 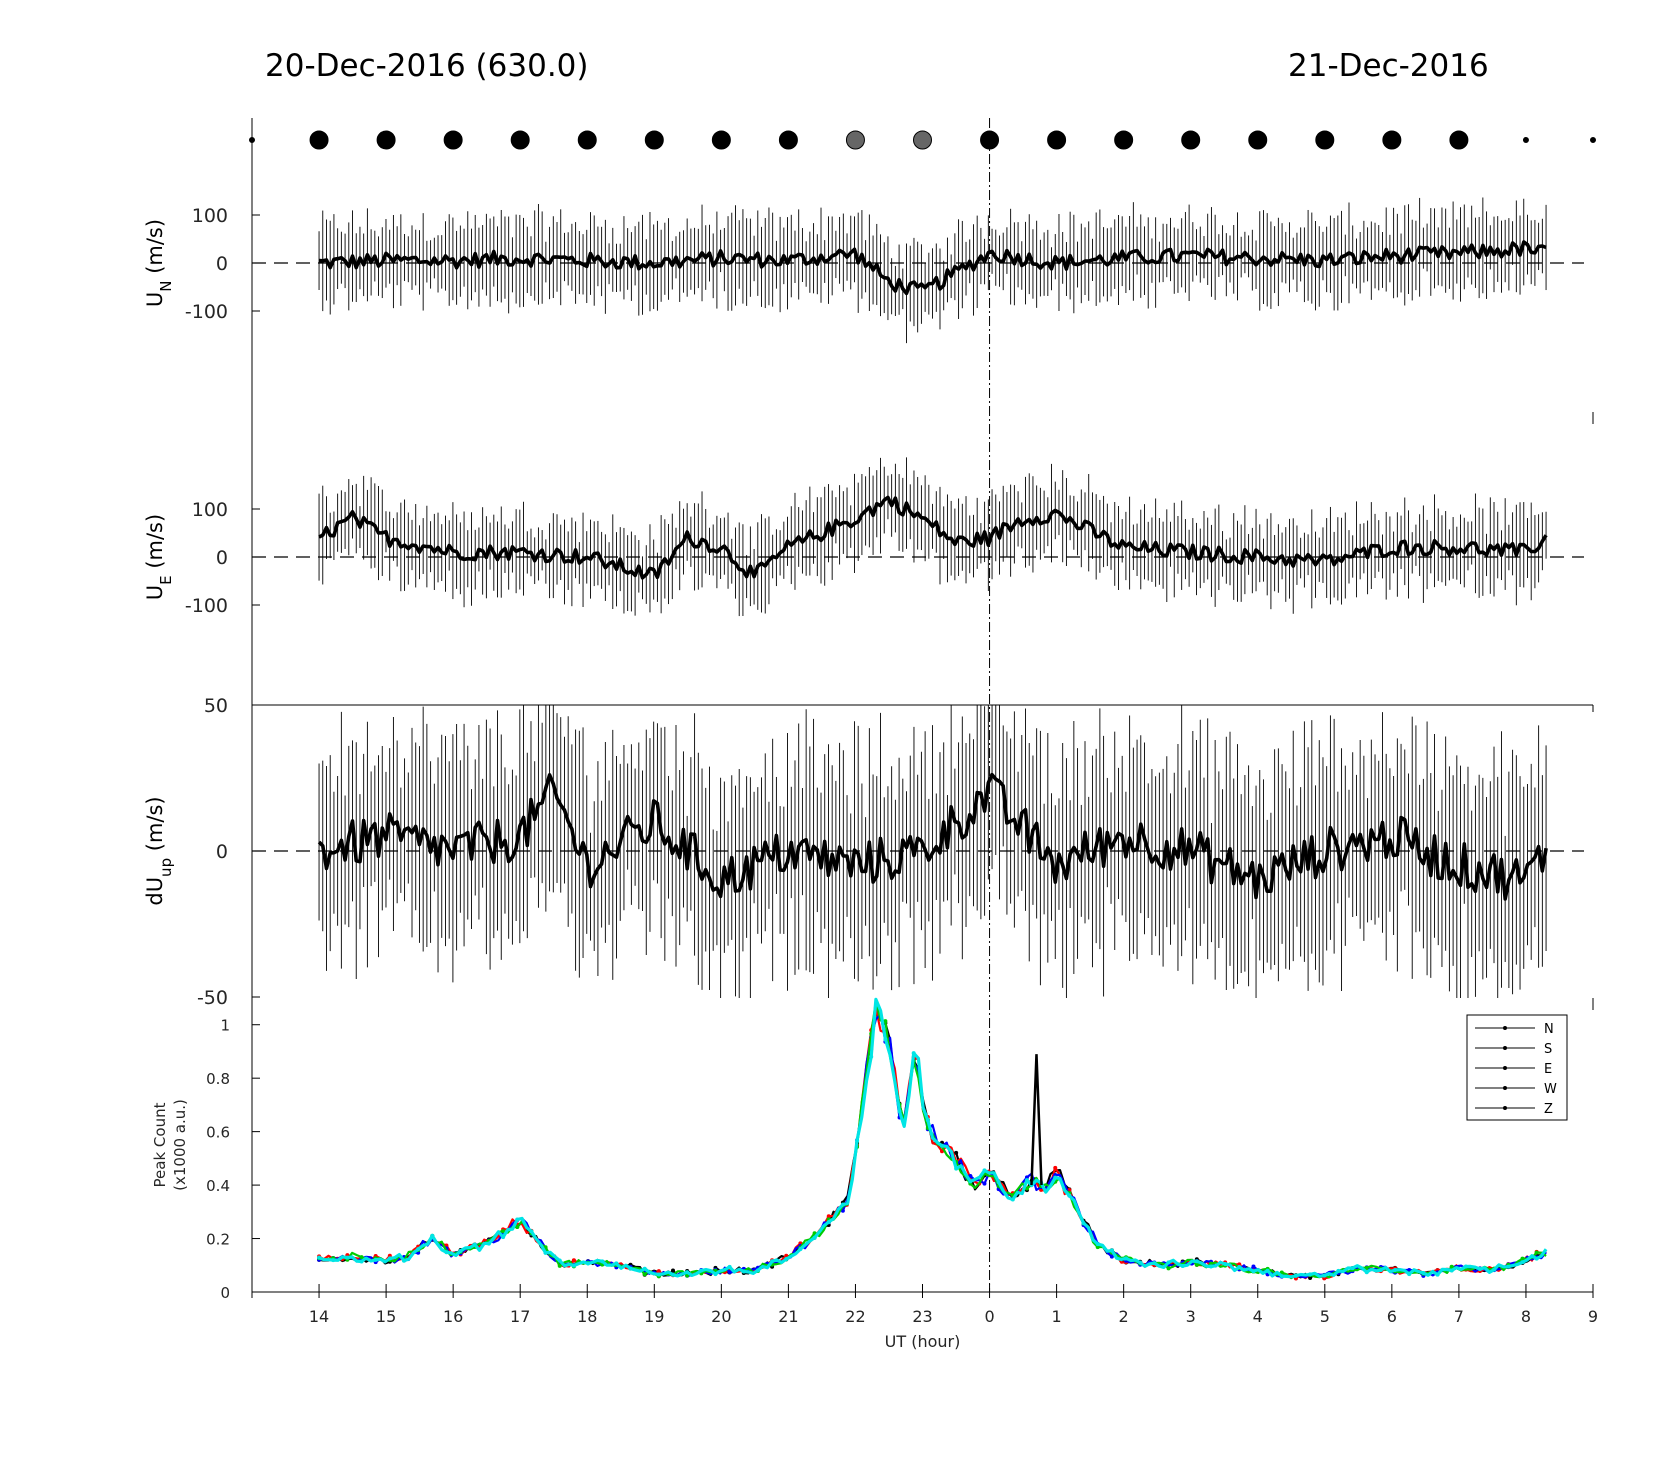 What do you see at coordinates (587, 1316) in the screenshot?
I see `x-tick-label: 18` at bounding box center [587, 1316].